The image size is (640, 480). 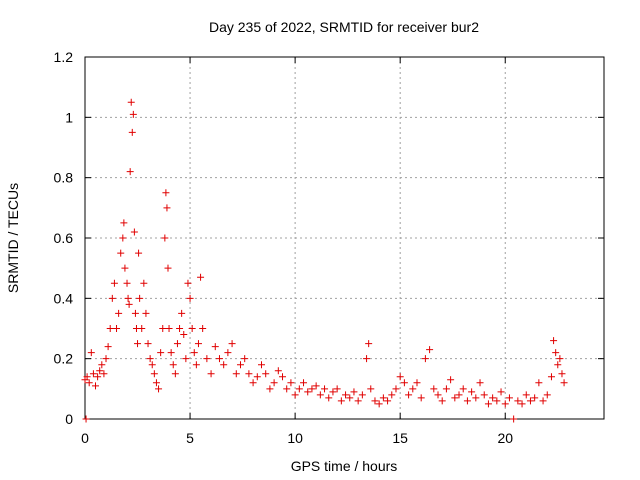 I want to click on y-tick-label: 0.4, so click(x=64, y=298).